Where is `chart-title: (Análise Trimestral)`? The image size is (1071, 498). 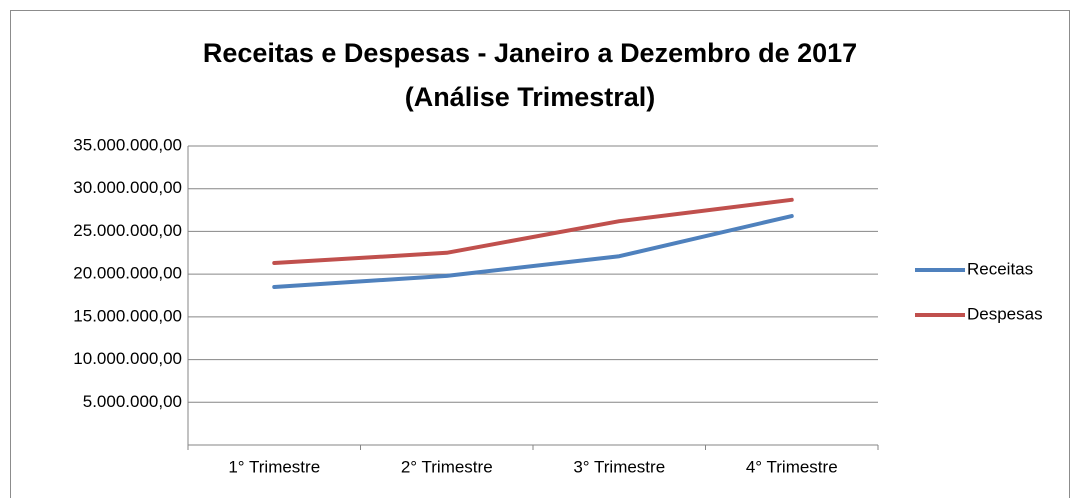
chart-title: (Análise Trimestral) is located at coordinates (530, 97).